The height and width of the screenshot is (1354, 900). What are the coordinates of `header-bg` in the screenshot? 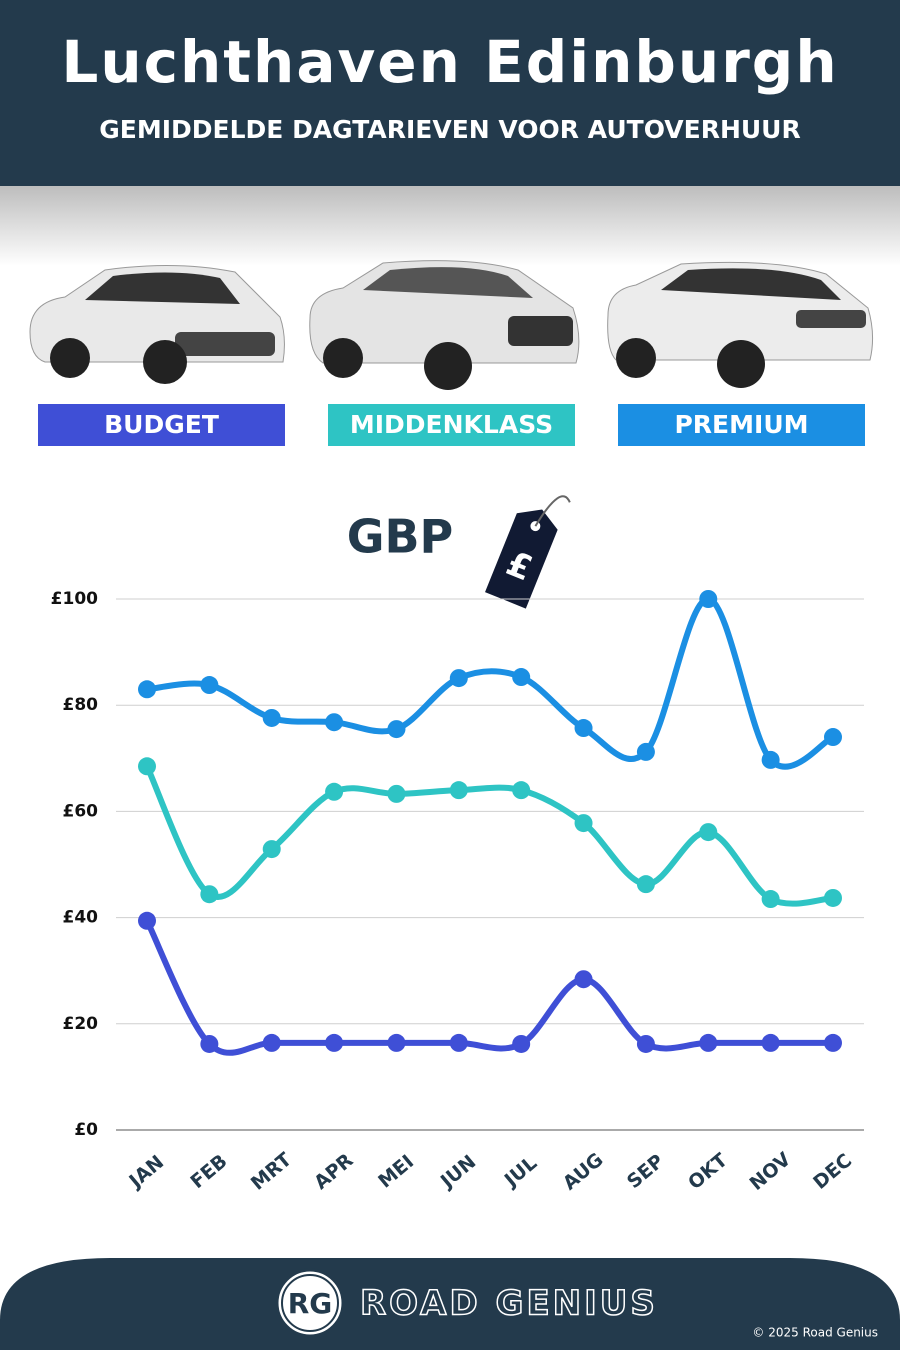 It's located at (450, 93).